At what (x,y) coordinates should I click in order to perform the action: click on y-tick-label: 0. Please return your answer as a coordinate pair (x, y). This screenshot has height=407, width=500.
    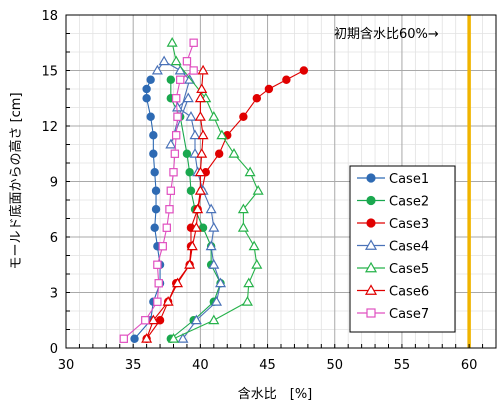
    Looking at the image, I should click on (54, 349).